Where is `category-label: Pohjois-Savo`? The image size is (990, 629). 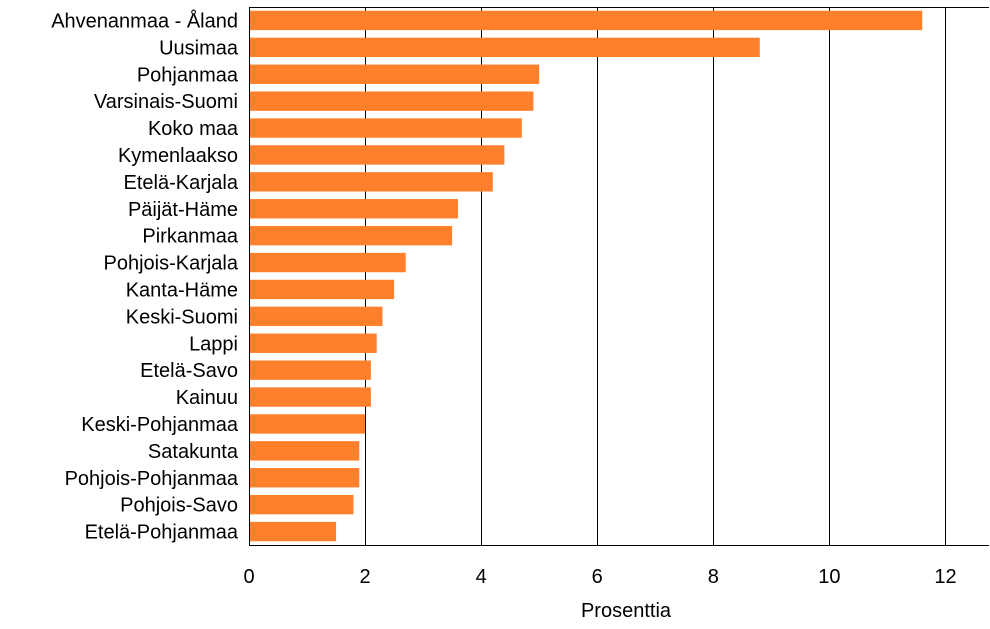
category-label: Pohjois-Savo is located at coordinates (179, 506).